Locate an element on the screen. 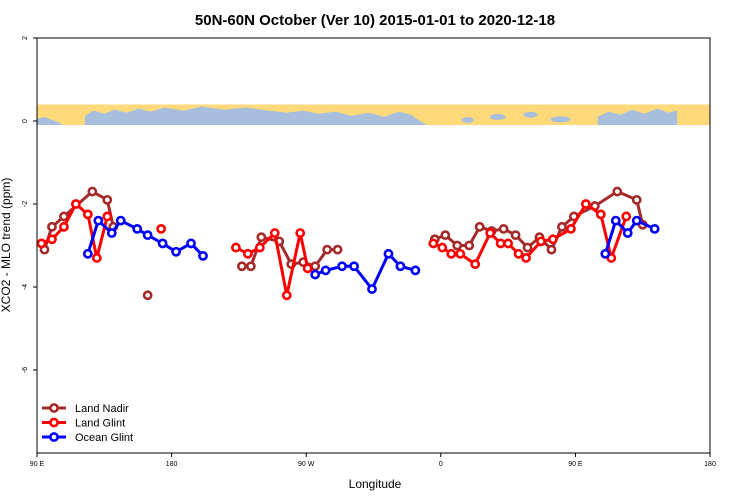 Image resolution: width=750 pixels, height=500 pixels. legend: Land Nadir Land Glint Ocean Glint is located at coordinates (87, 423).